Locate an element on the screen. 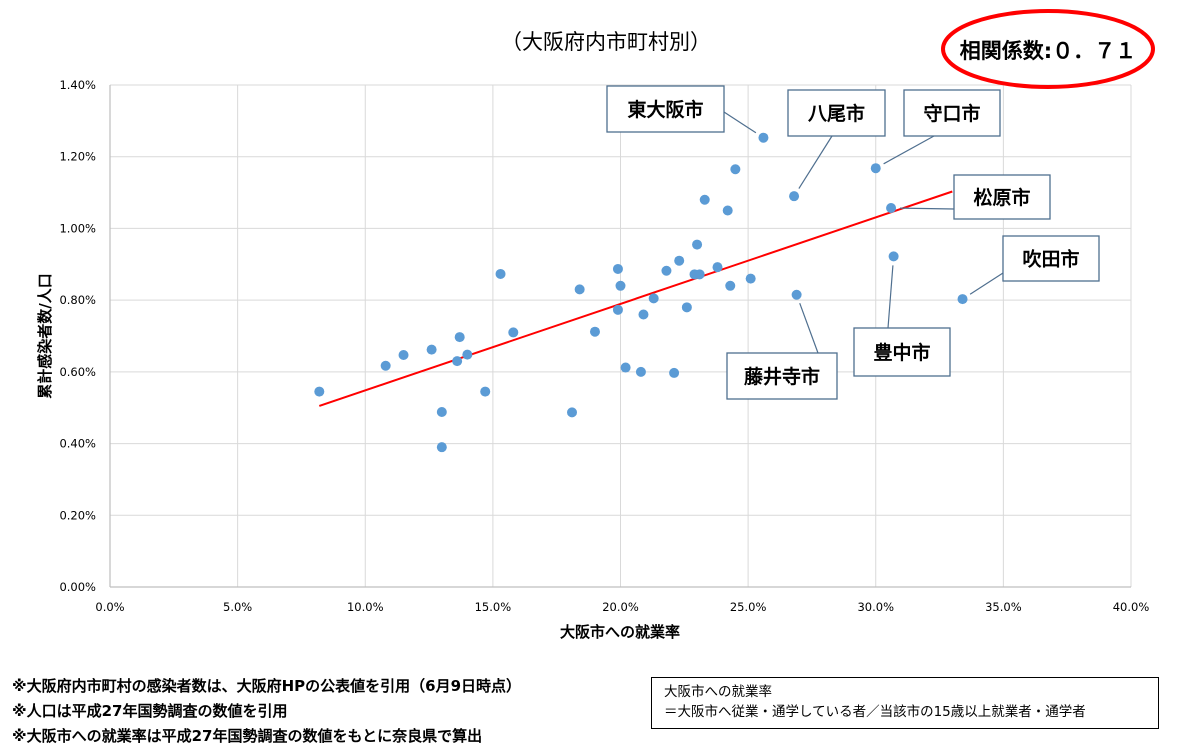 Image resolution: width=1182 pixels, height=752 pixels. correlation-highlight-ellipse is located at coordinates (1048, 49).